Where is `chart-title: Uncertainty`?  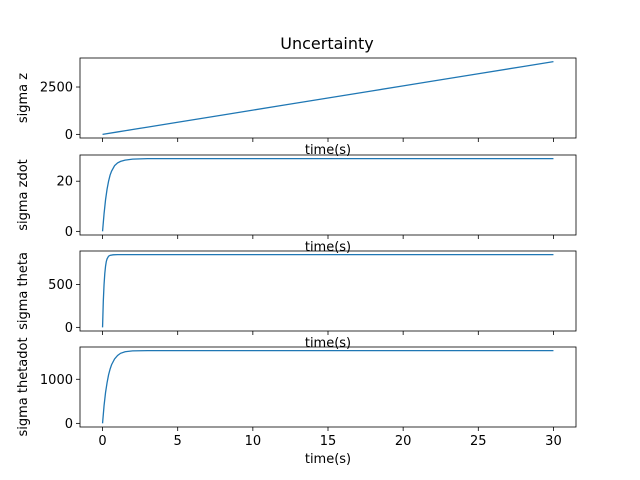
chart-title: Uncertainty is located at coordinates (326, 43).